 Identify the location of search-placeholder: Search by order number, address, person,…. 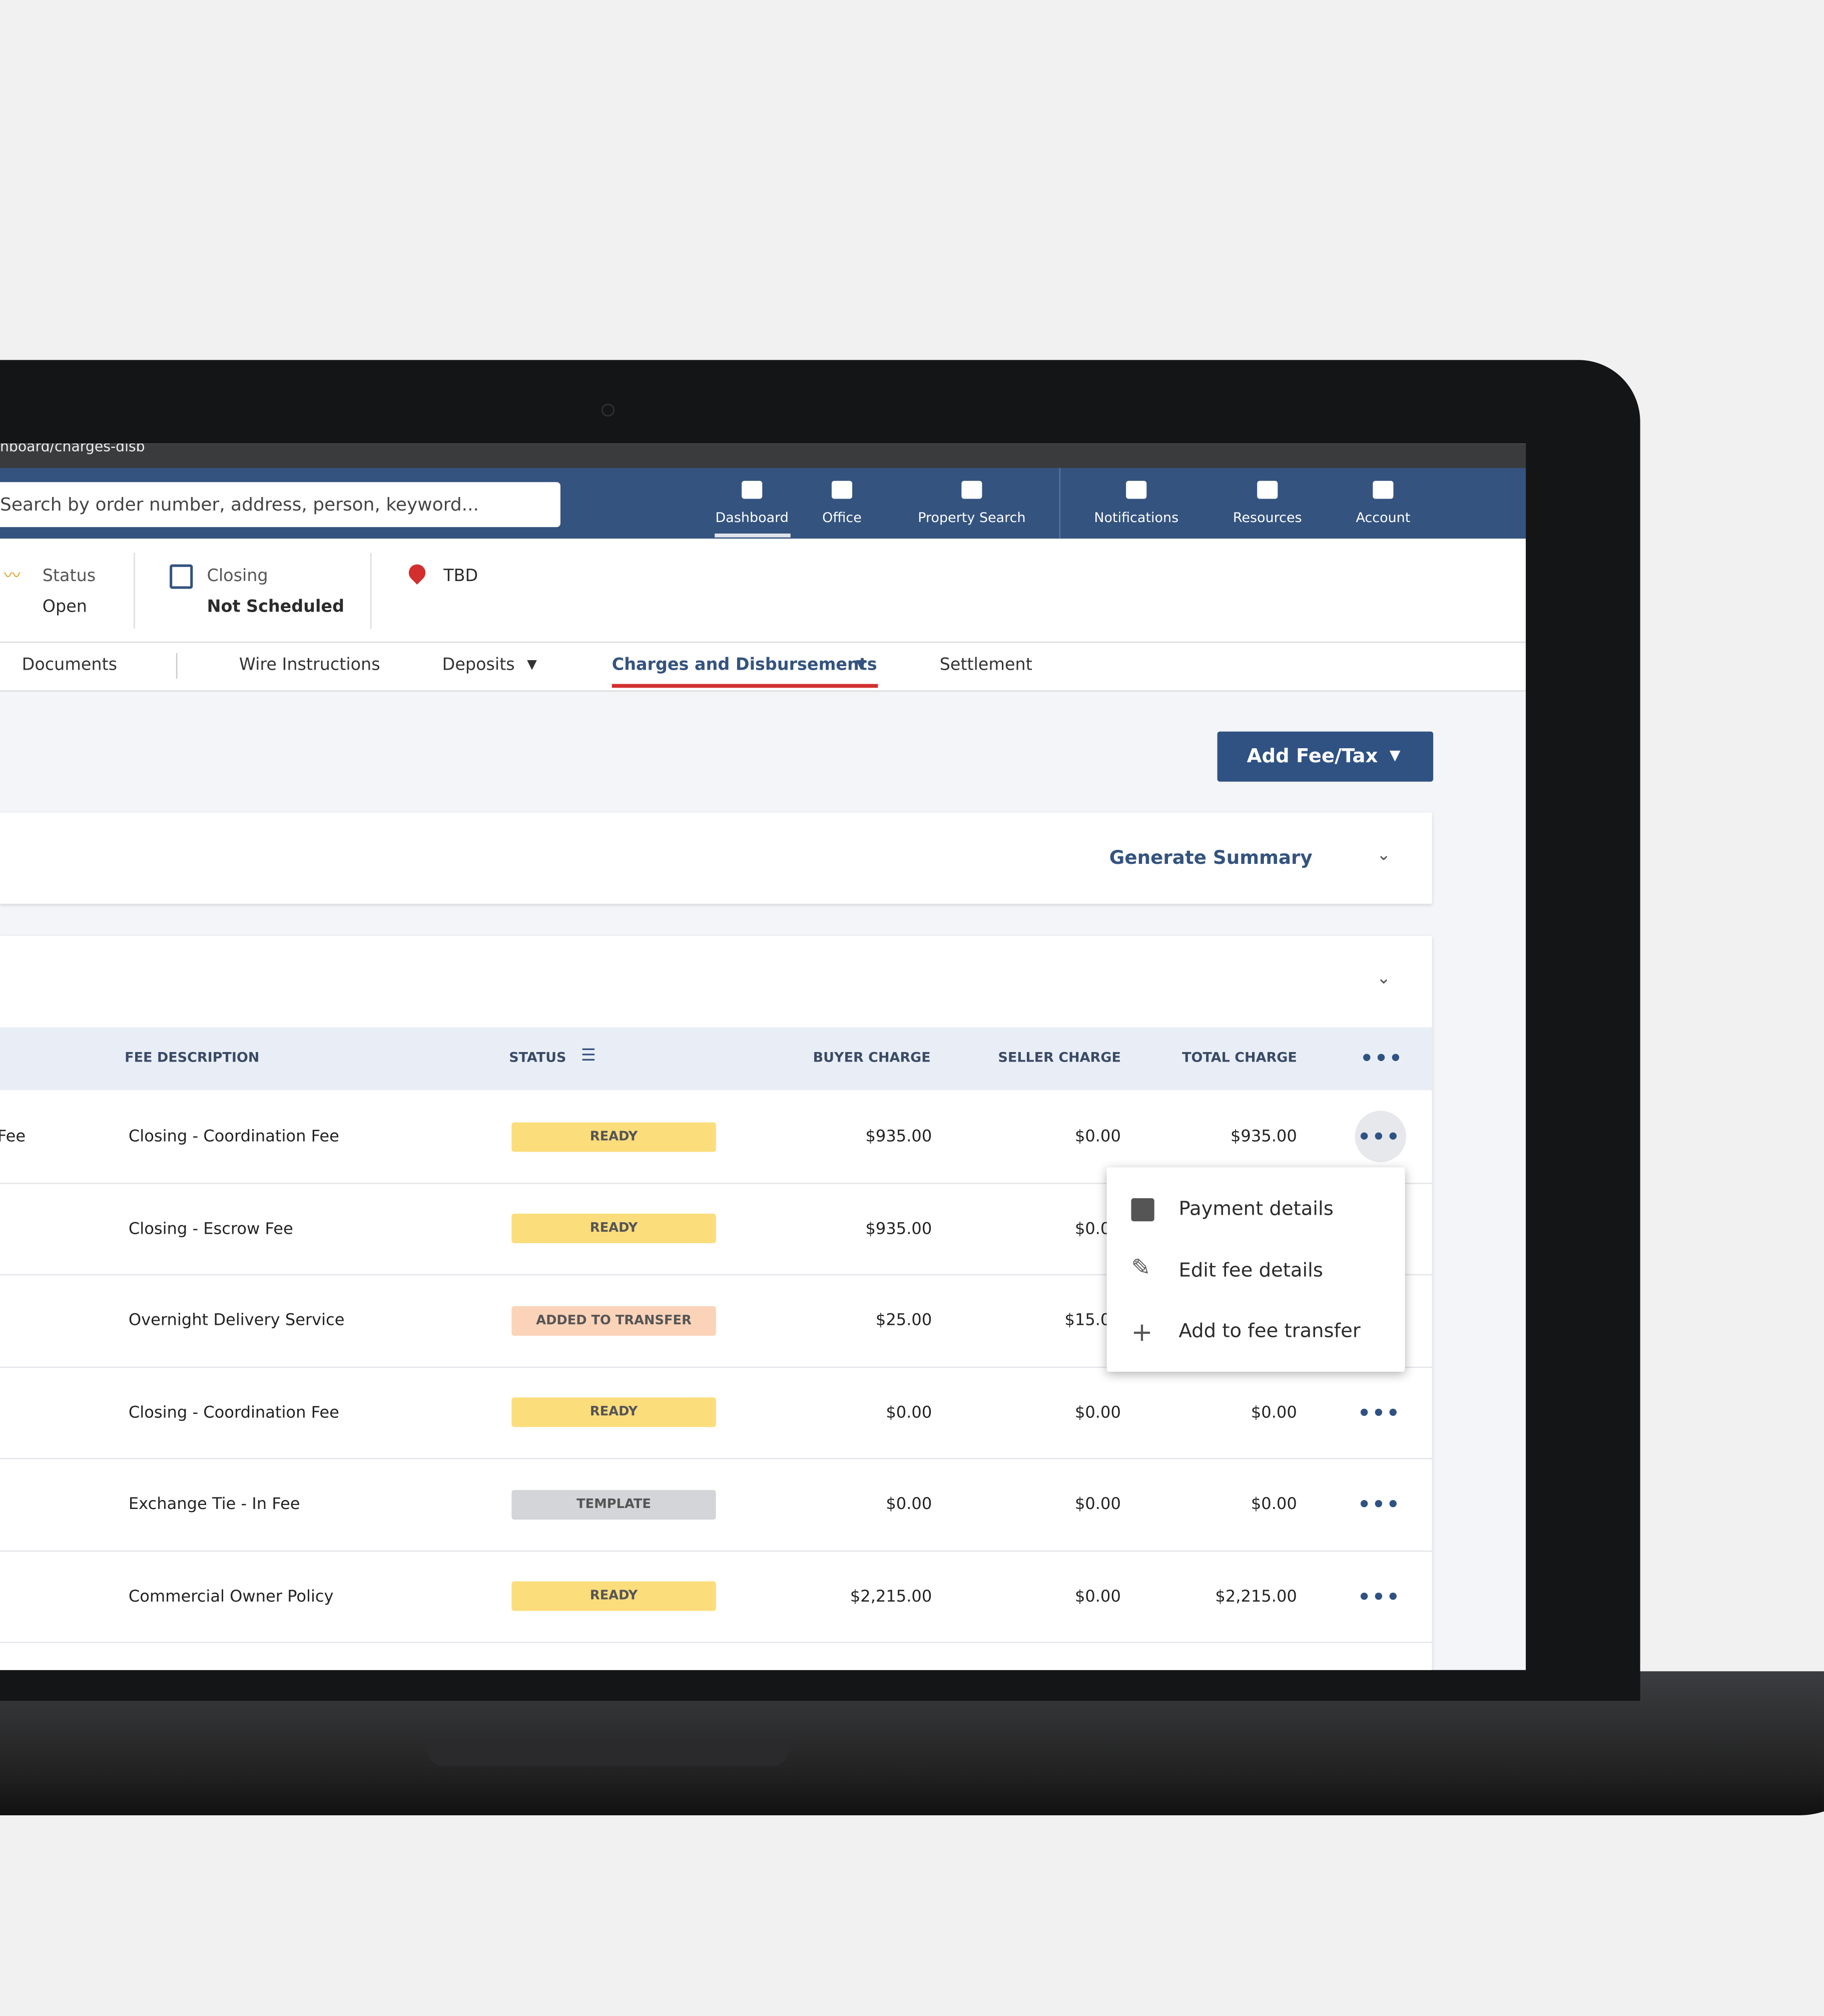
(239, 505).